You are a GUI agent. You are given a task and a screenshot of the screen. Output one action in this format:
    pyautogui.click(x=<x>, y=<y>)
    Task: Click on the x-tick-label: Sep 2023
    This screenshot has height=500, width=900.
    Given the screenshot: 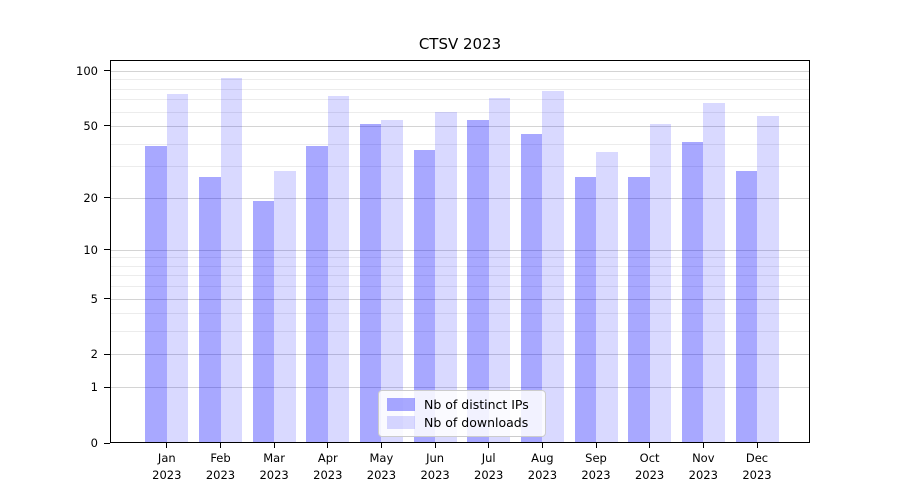 What is the action you would take?
    pyautogui.click(x=596, y=466)
    